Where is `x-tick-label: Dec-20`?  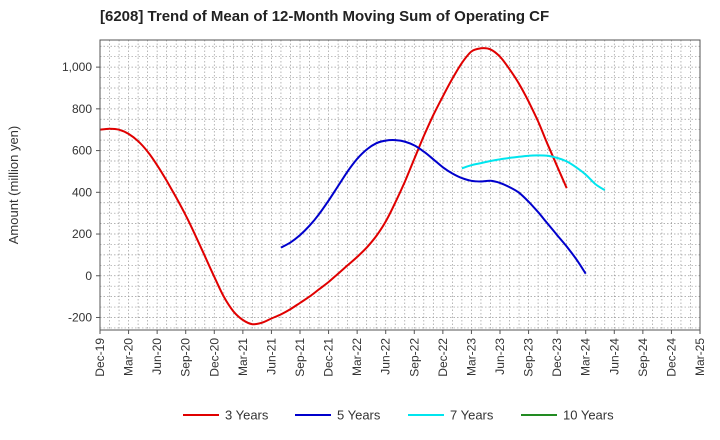
x-tick-label: Dec-20 is located at coordinates (214, 357).